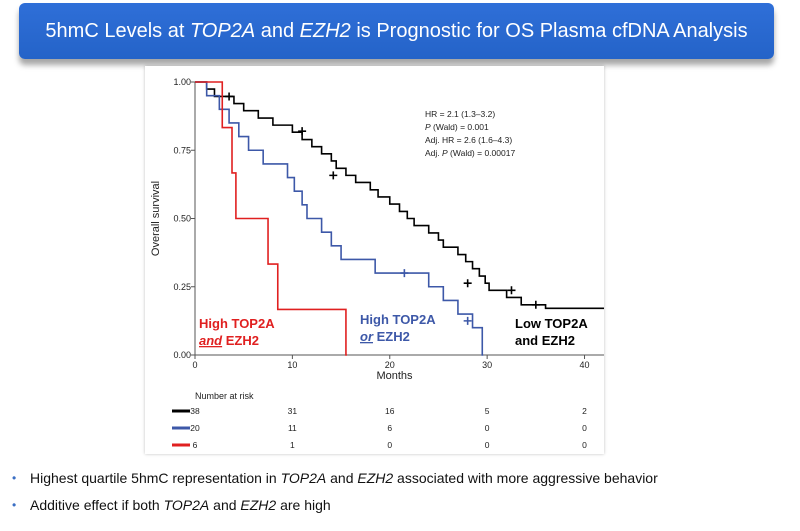 The width and height of the screenshot is (800, 531). I want to click on bullet-2-part-2: TOP2A, so click(186, 505).